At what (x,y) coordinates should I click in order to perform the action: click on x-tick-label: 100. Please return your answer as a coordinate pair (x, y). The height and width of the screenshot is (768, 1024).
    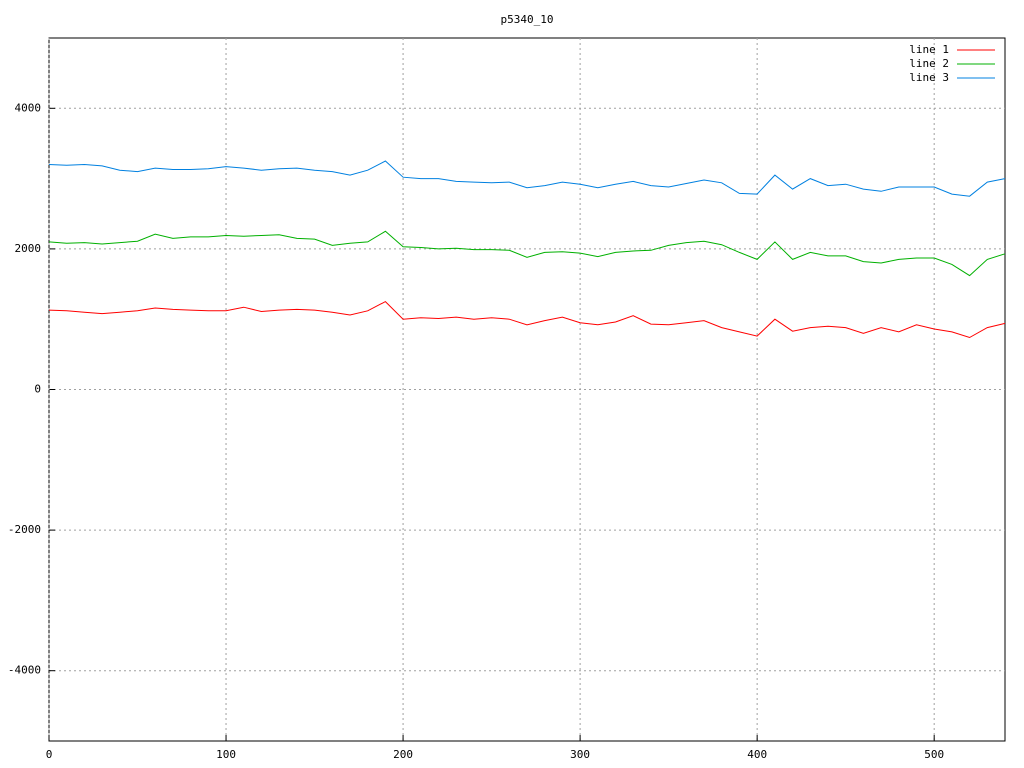
    Looking at the image, I should click on (226, 754).